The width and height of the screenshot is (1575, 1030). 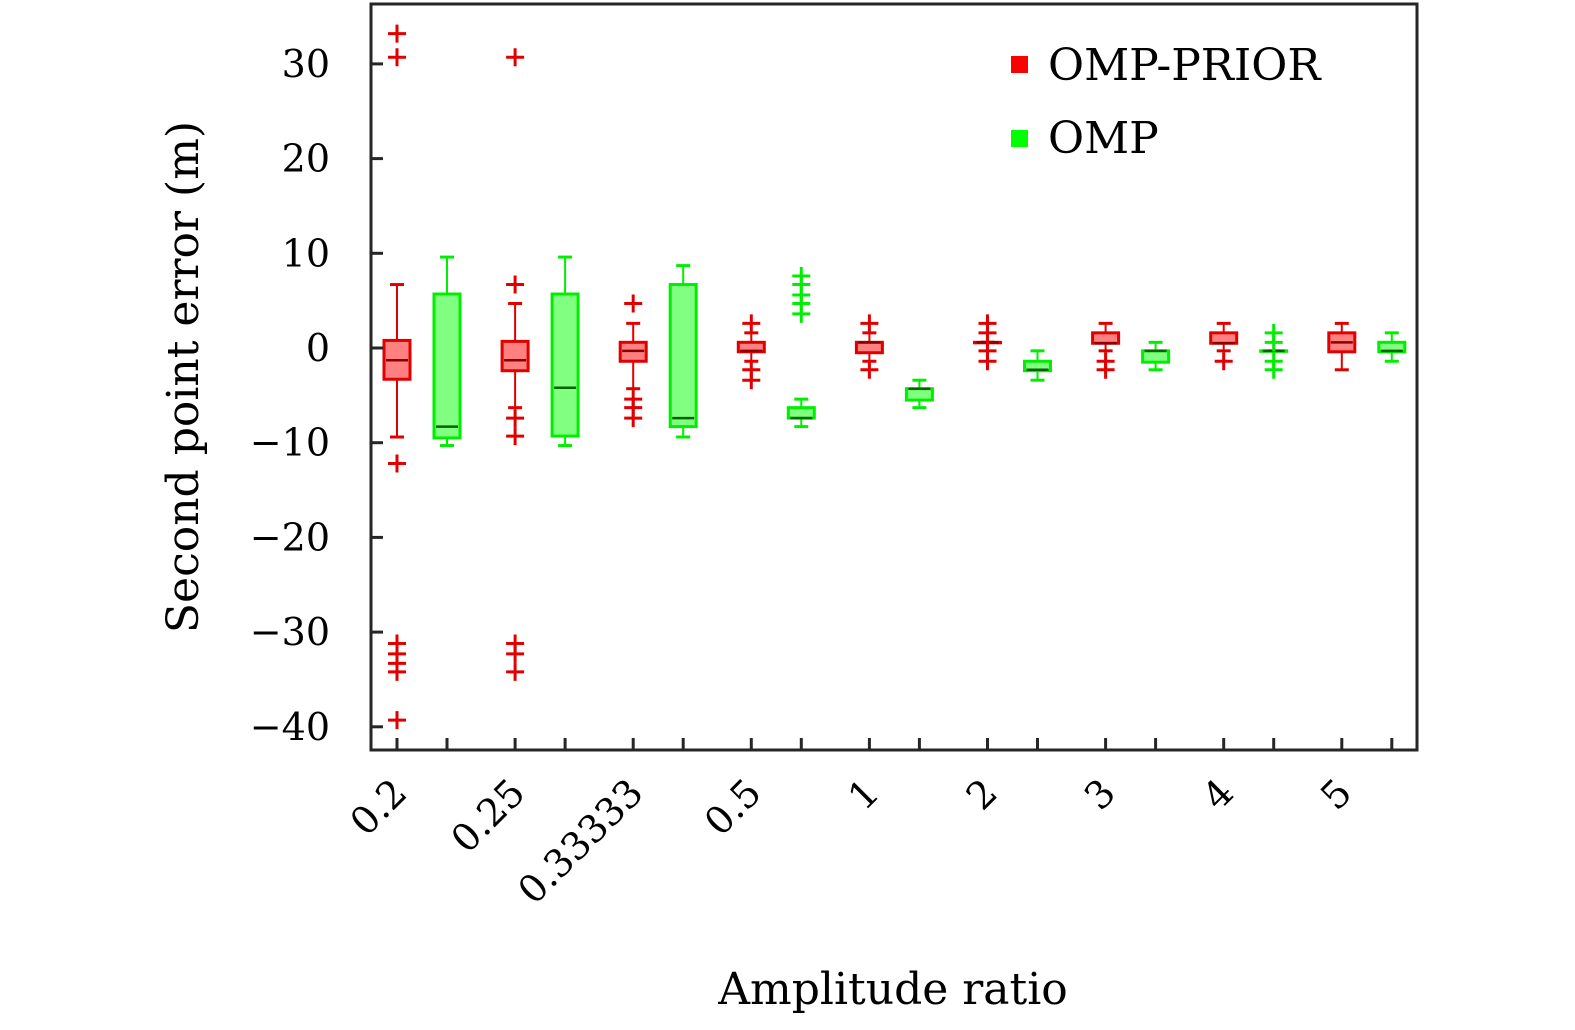 What do you see at coordinates (306, 159) in the screenshot?
I see `y-tick-label: 20` at bounding box center [306, 159].